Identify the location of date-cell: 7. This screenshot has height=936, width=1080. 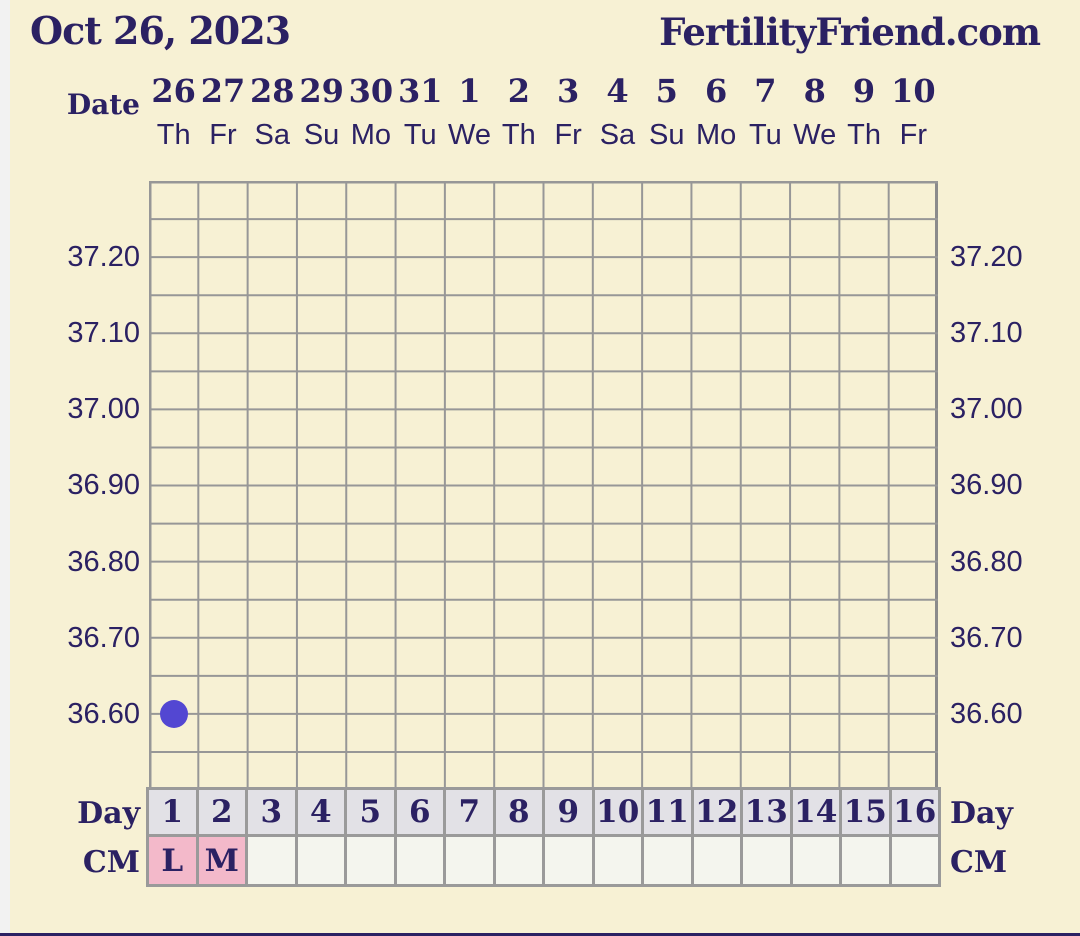
(765, 91).